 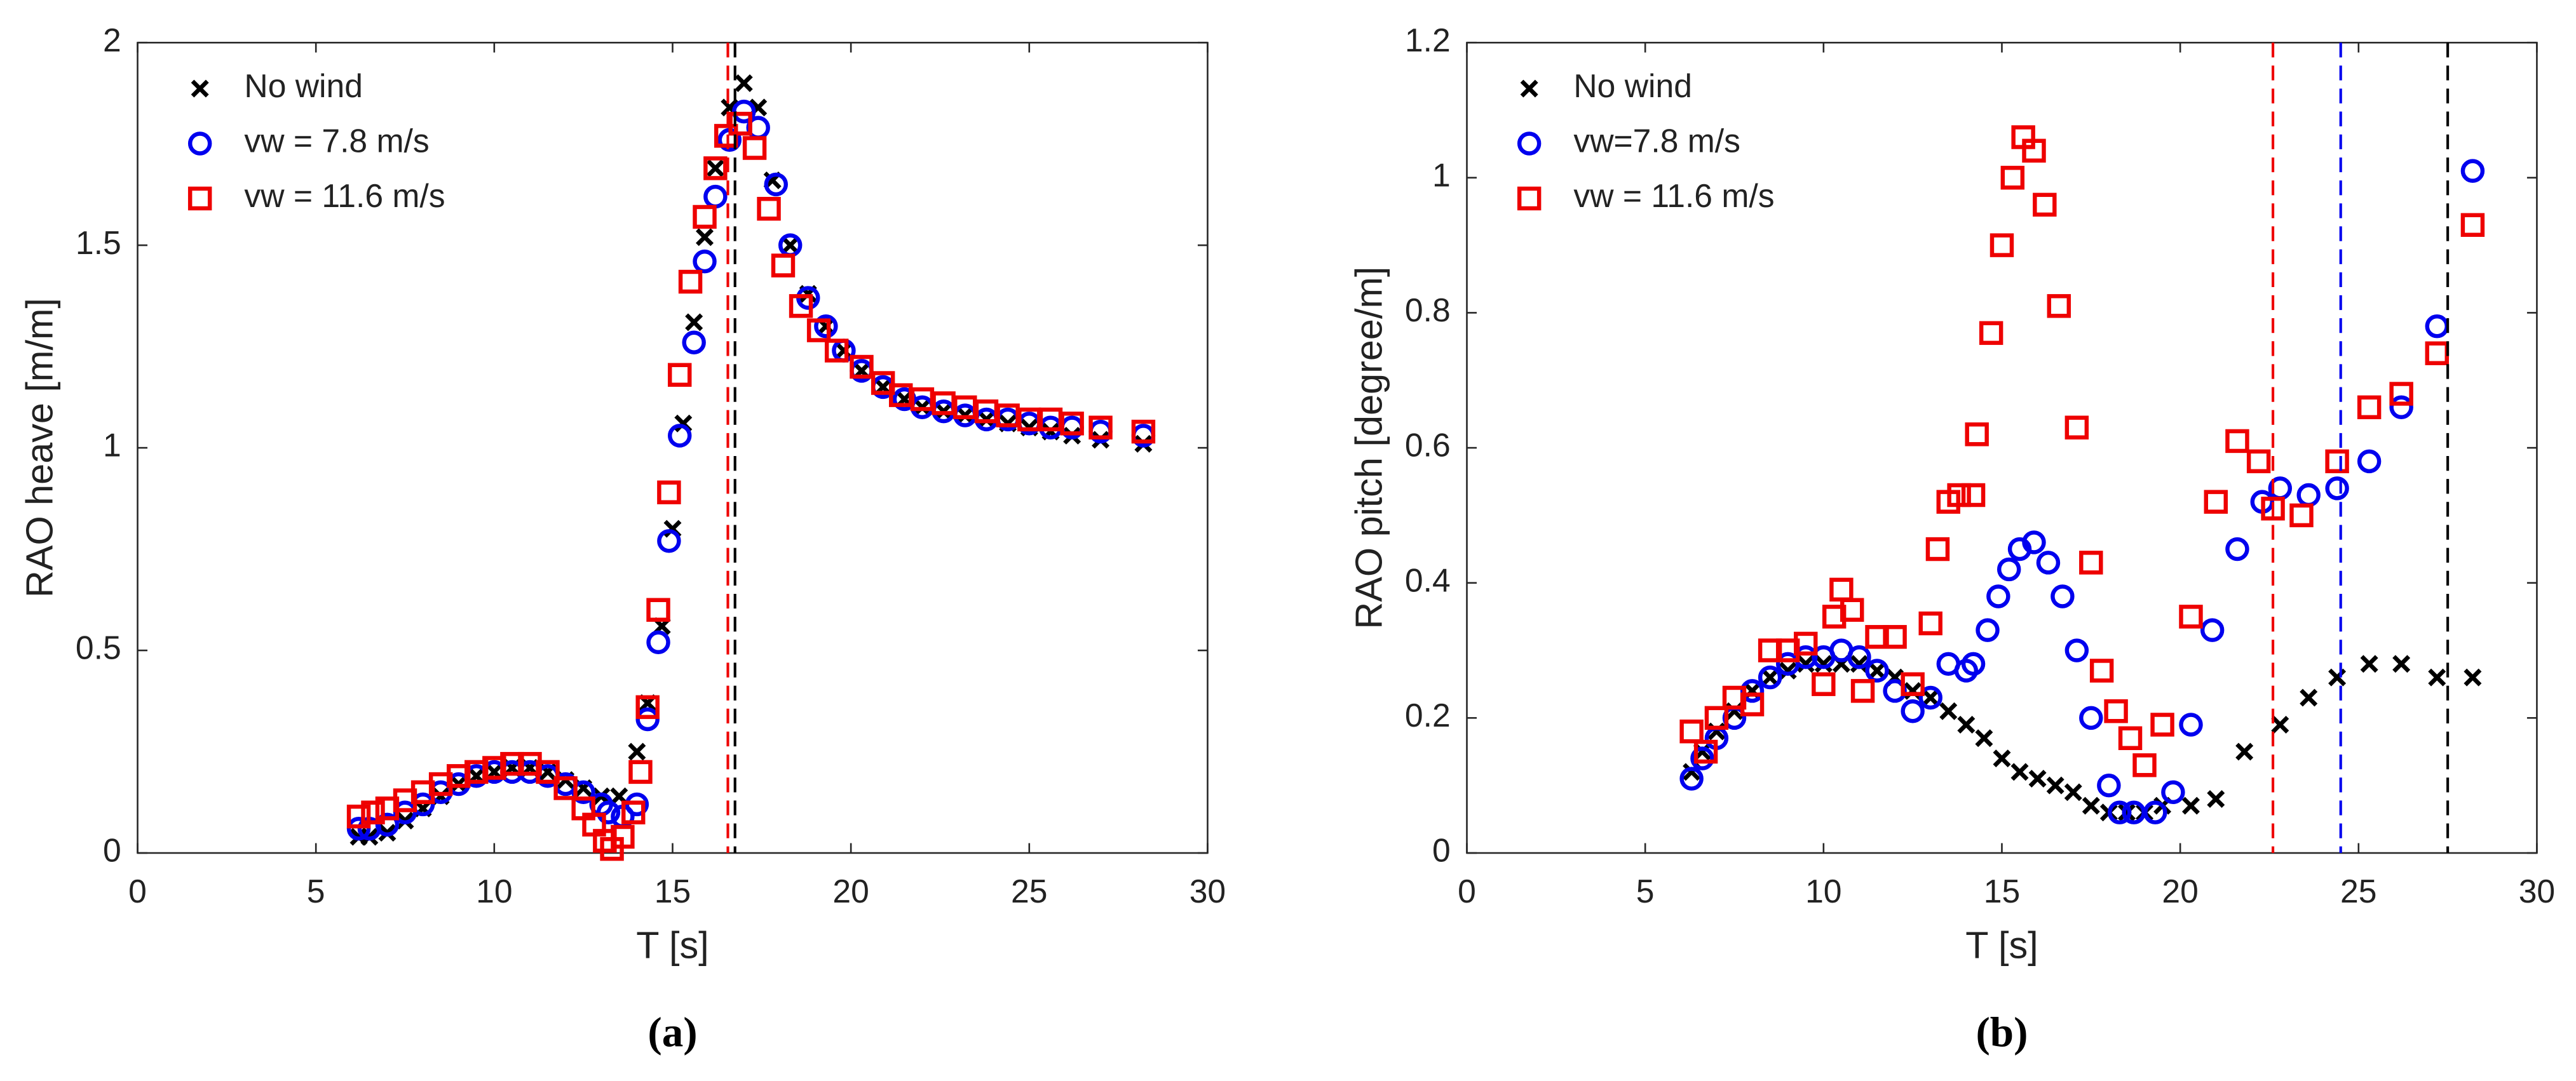 What do you see at coordinates (2002, 1032) in the screenshot?
I see `caption: (b)` at bounding box center [2002, 1032].